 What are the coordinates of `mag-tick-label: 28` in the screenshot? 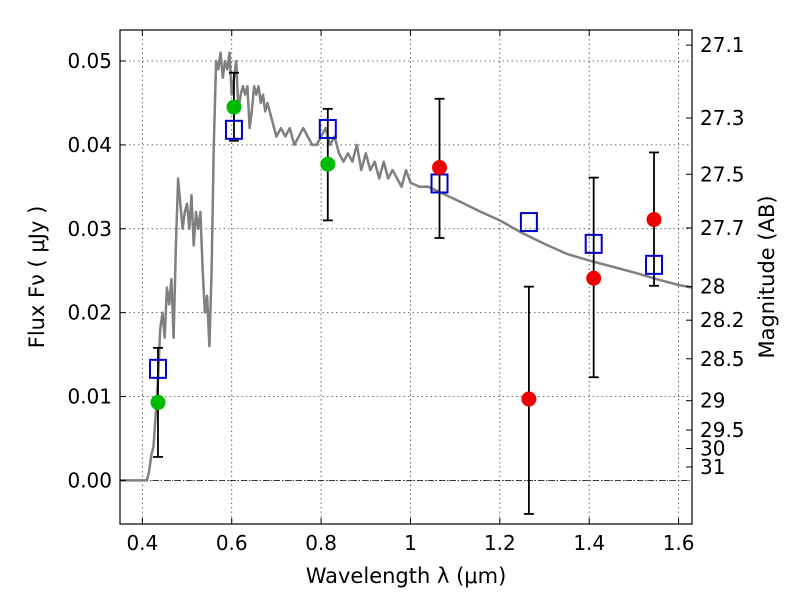 It's located at (712, 287).